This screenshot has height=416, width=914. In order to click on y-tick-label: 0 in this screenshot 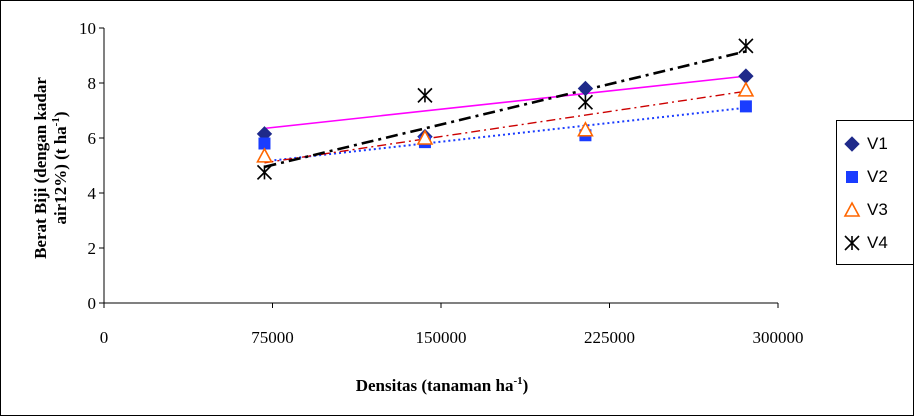, I will do `click(92, 303)`.